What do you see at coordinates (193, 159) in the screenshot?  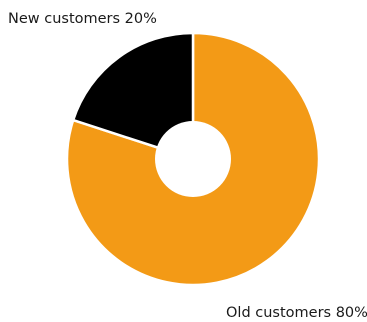 I see `donut-hole` at bounding box center [193, 159].